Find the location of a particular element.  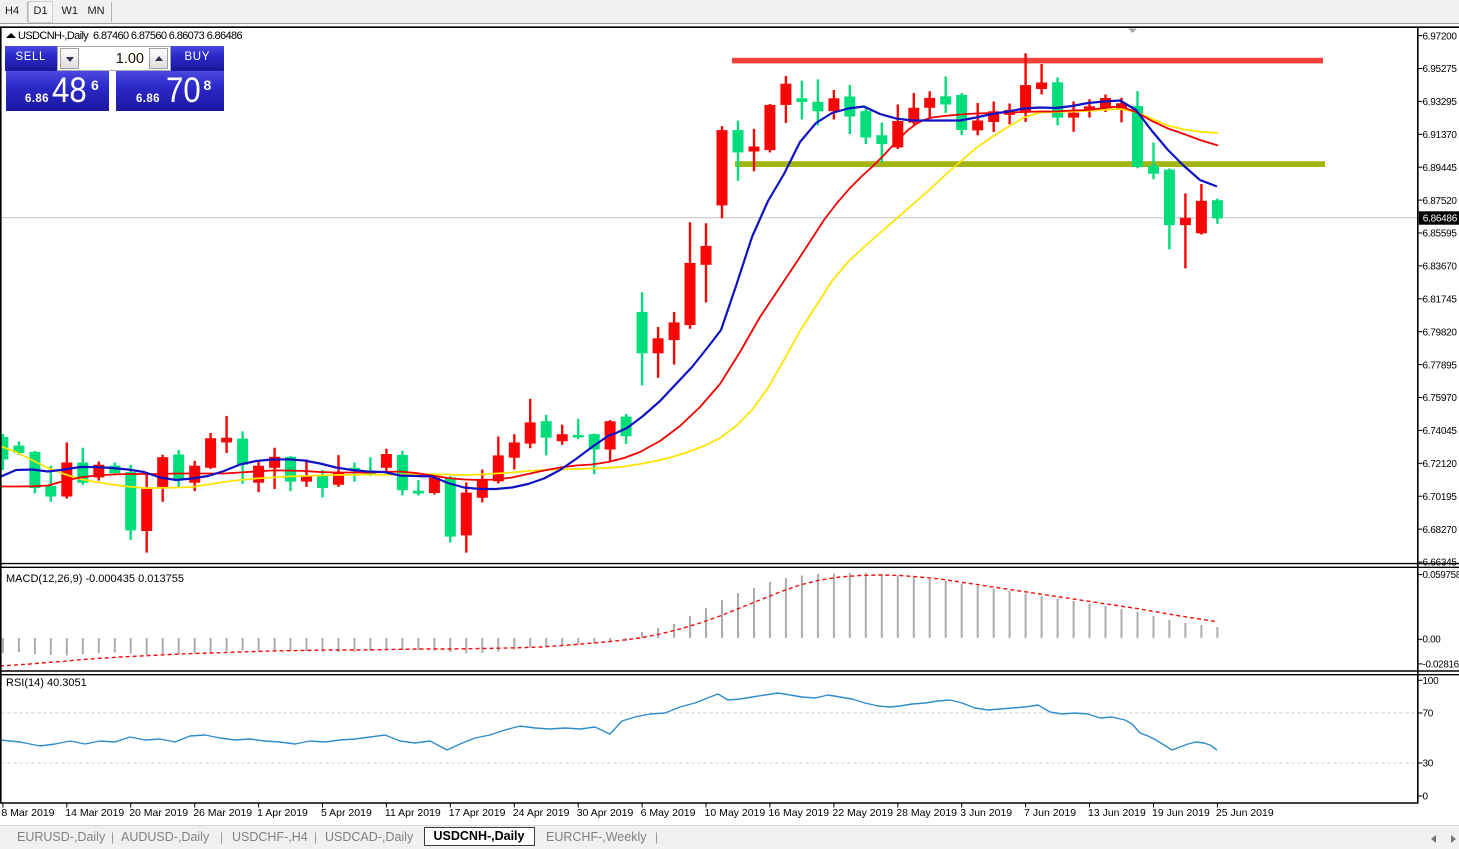

svg-text:MACD(12,26,9) -0.000435 0.0137: MACD(12,26,9) -0.000435 0.013755 is located at coordinates (95, 579).